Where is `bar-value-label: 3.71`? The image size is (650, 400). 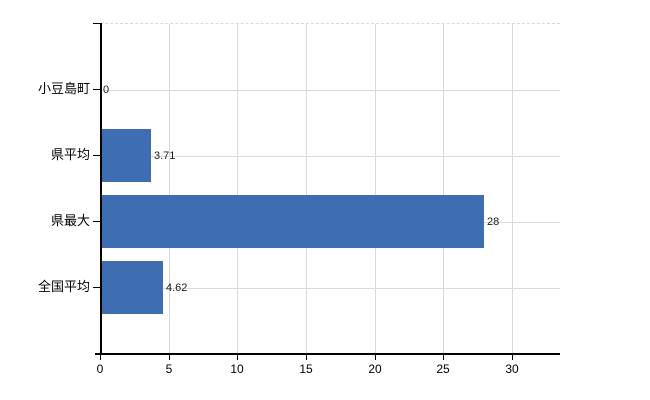 bar-value-label: 3.71 is located at coordinates (165, 156).